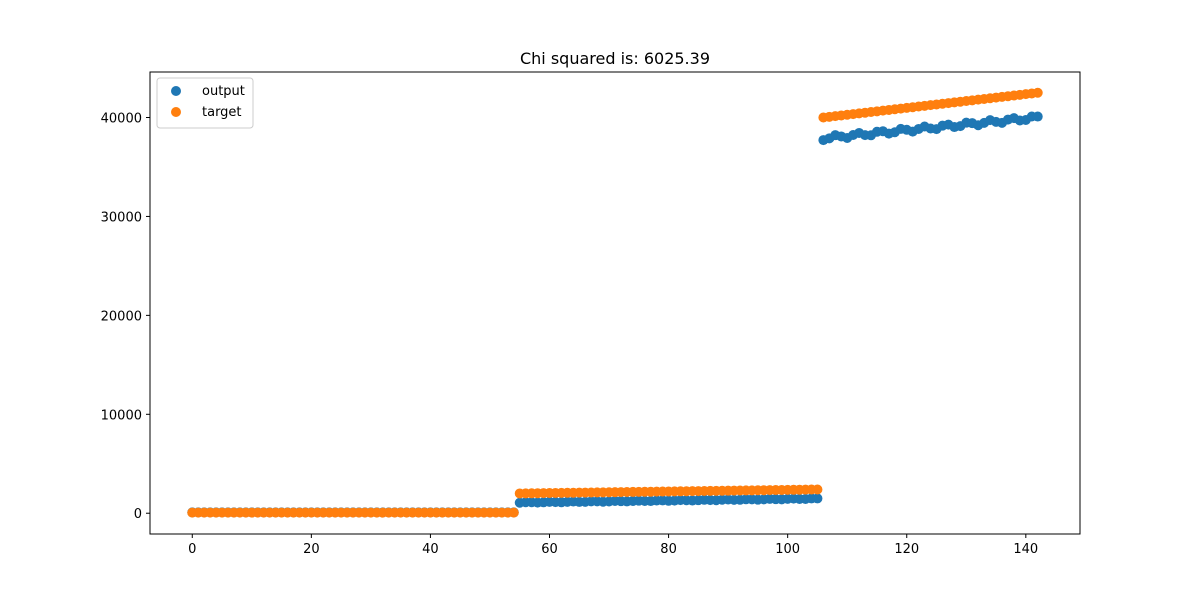  I want to click on legend-label-output: output, so click(223, 91).